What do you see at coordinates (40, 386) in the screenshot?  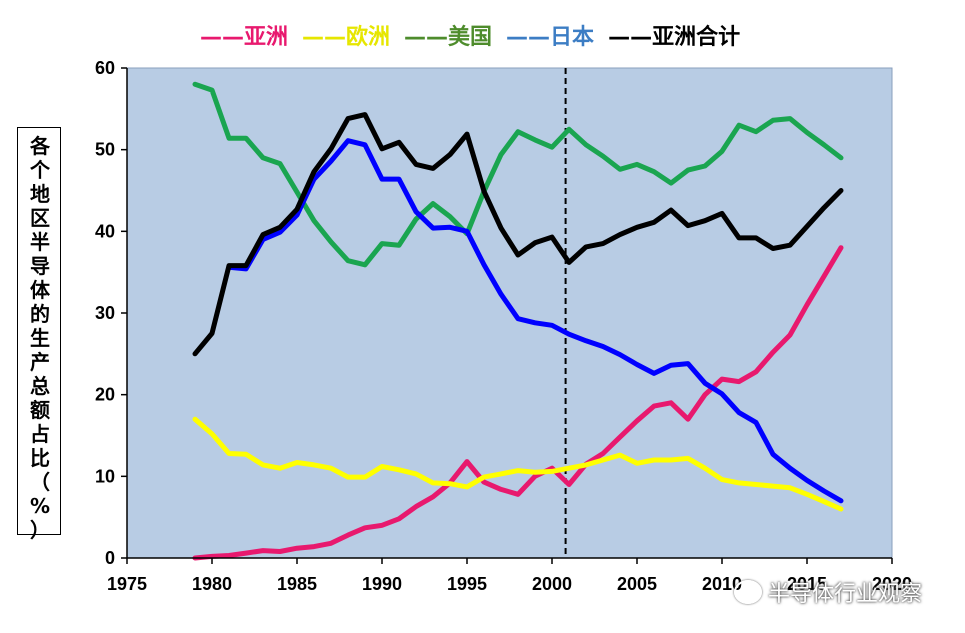 I see `y-axis-label-char: 总` at bounding box center [40, 386].